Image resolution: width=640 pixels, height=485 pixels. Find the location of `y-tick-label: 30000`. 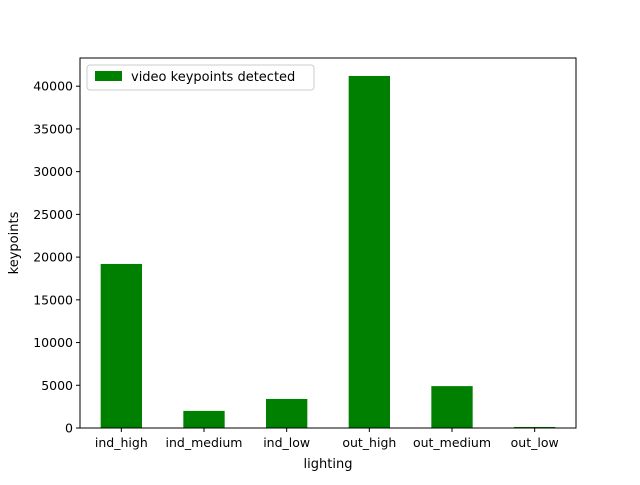

y-tick-label: 30000 is located at coordinates (53, 171).